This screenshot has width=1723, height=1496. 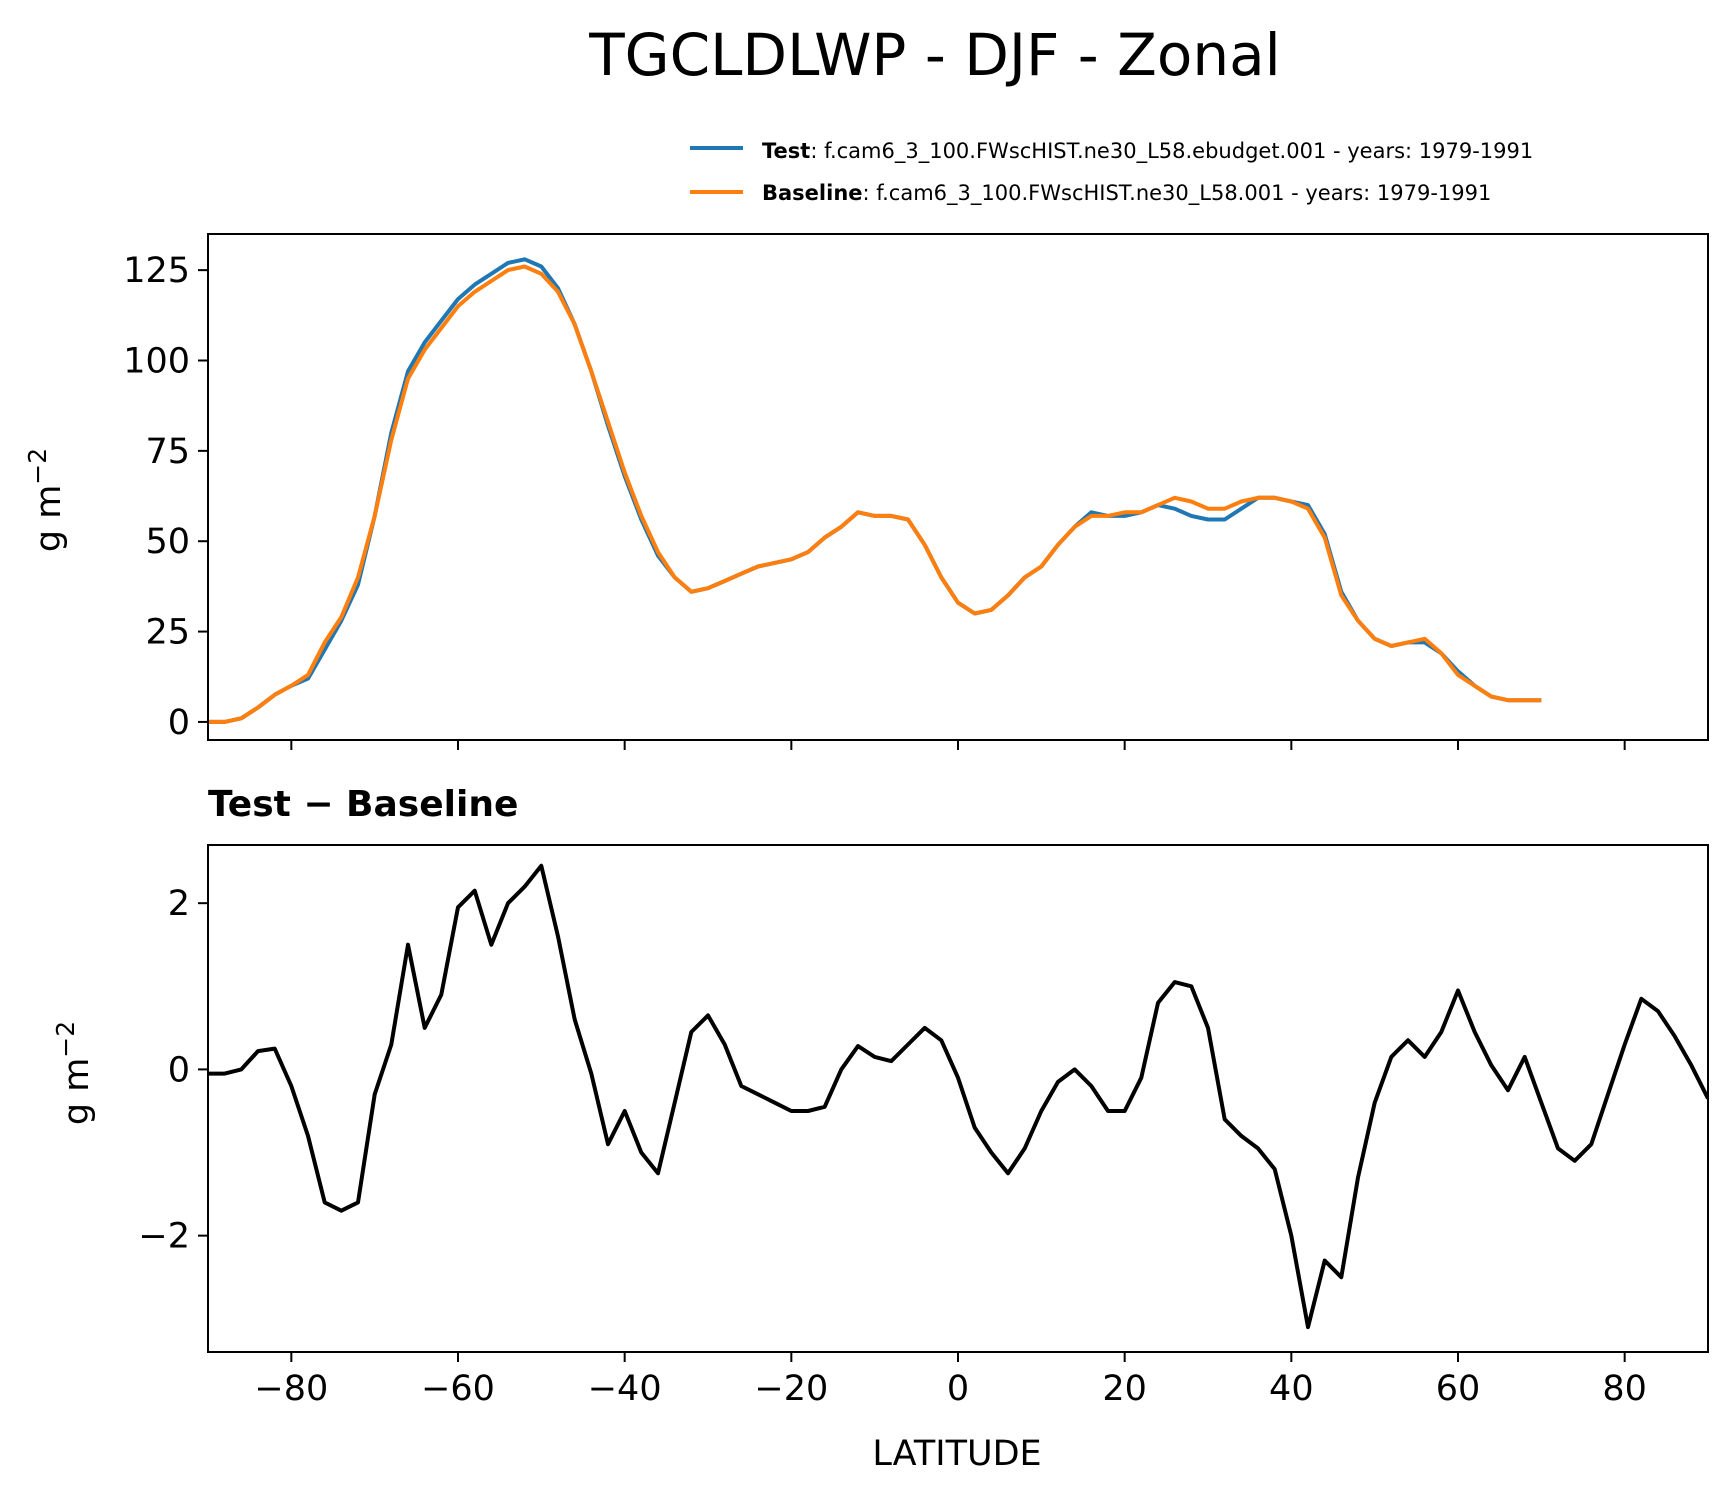 What do you see at coordinates (458, 1389) in the screenshot?
I see `bottom-xtick-label: −60` at bounding box center [458, 1389].